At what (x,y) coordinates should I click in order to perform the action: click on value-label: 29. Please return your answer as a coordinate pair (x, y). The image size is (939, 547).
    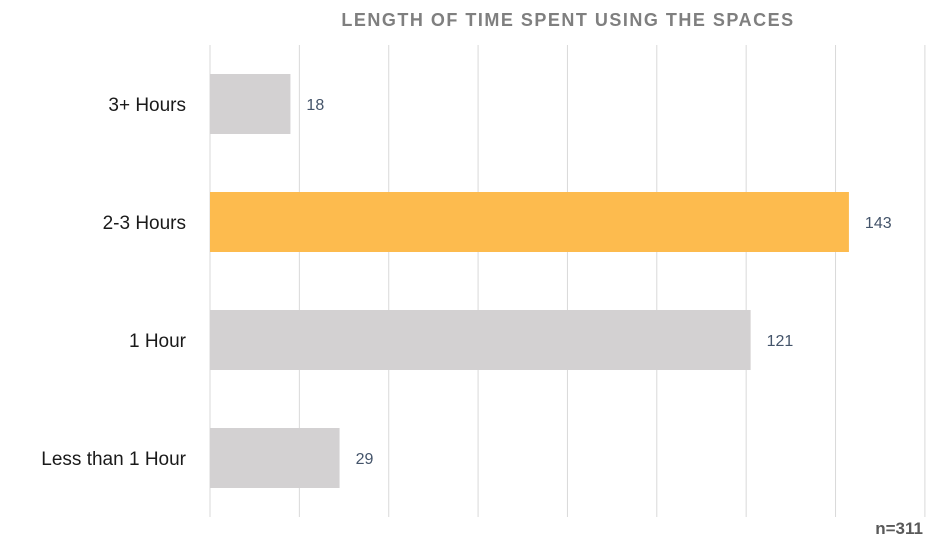
    Looking at the image, I should click on (365, 459).